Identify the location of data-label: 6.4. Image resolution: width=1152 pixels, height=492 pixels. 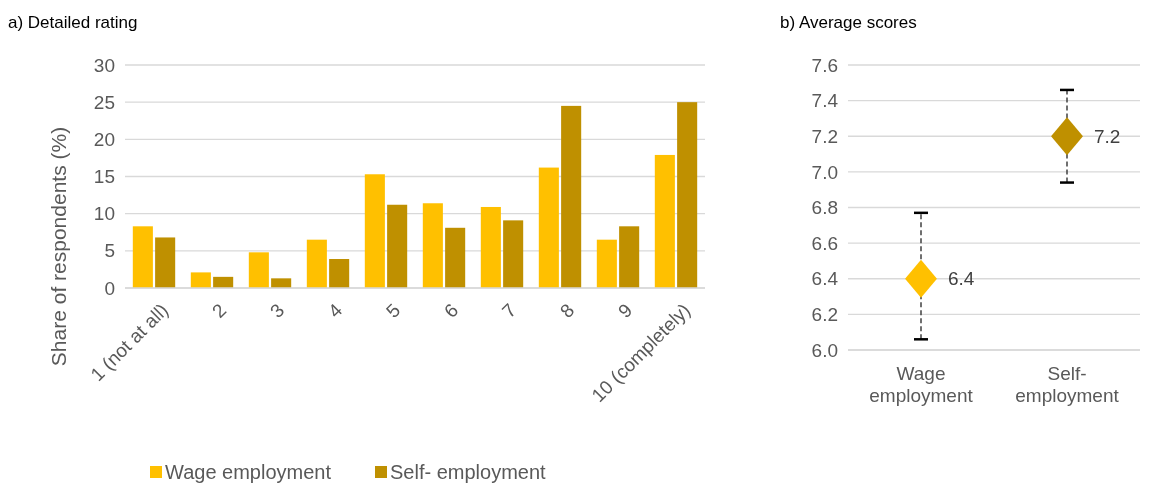
(961, 279).